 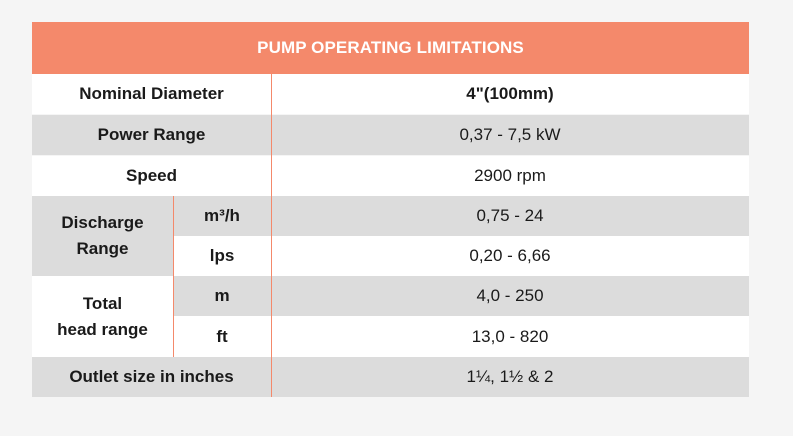 What do you see at coordinates (510, 336) in the screenshot?
I see `row-value: 13,0 - 820` at bounding box center [510, 336].